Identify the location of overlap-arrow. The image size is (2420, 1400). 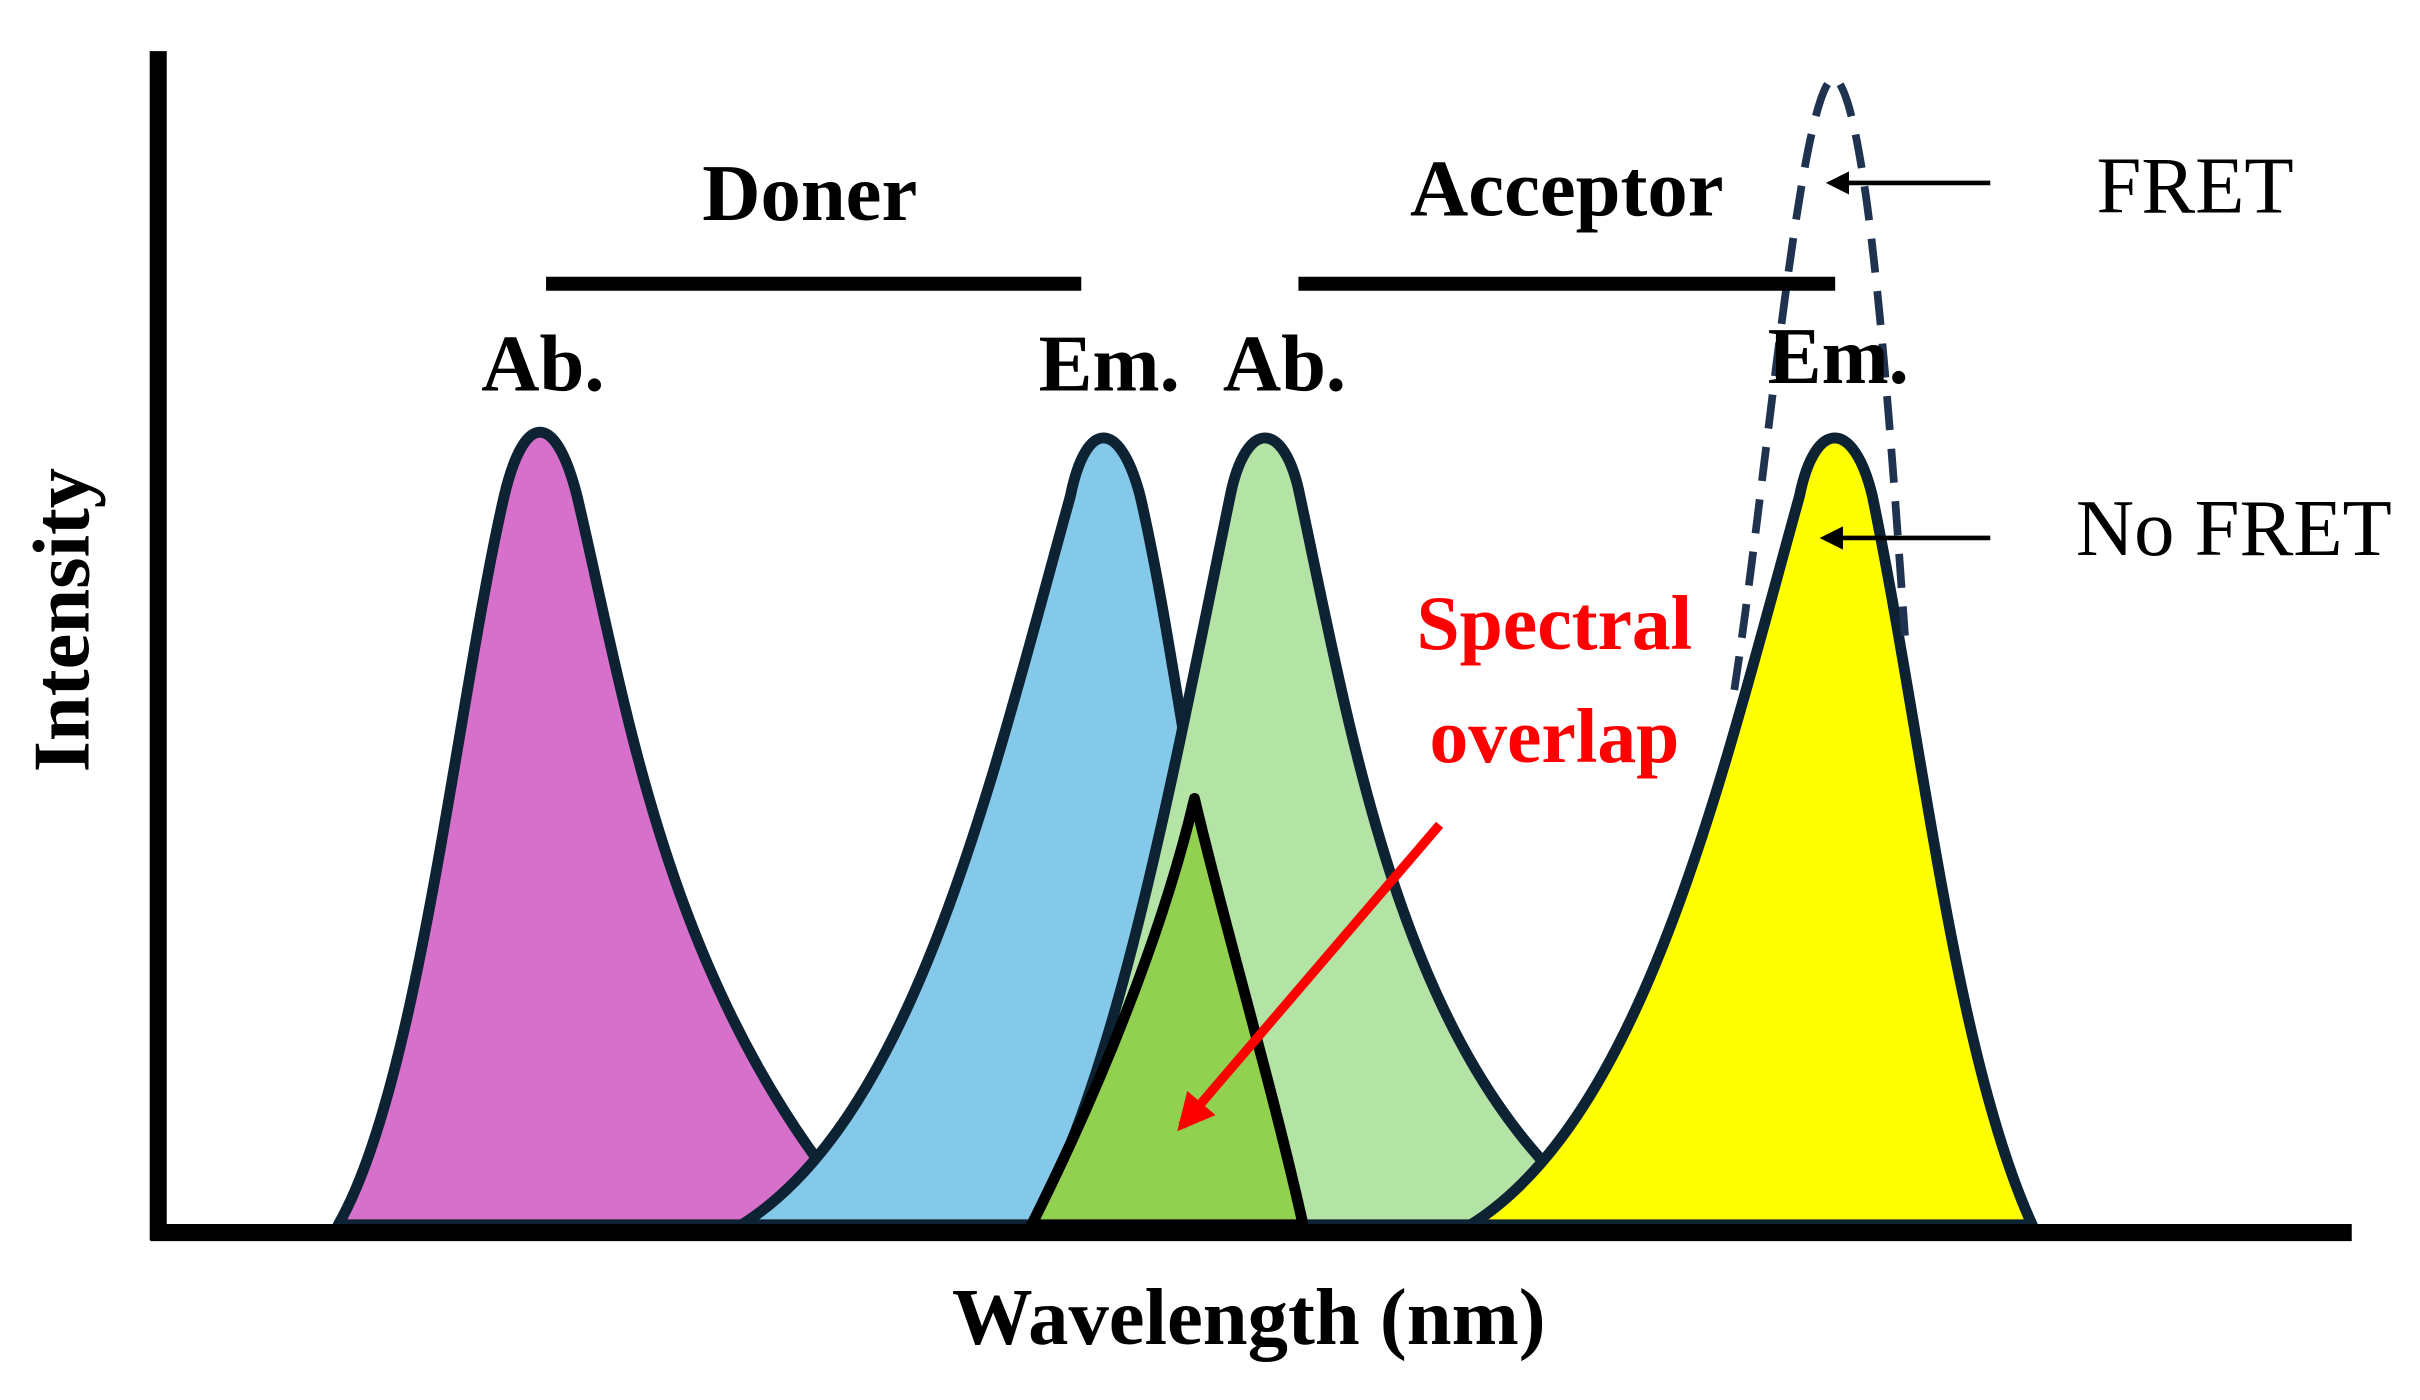
(1310, 976).